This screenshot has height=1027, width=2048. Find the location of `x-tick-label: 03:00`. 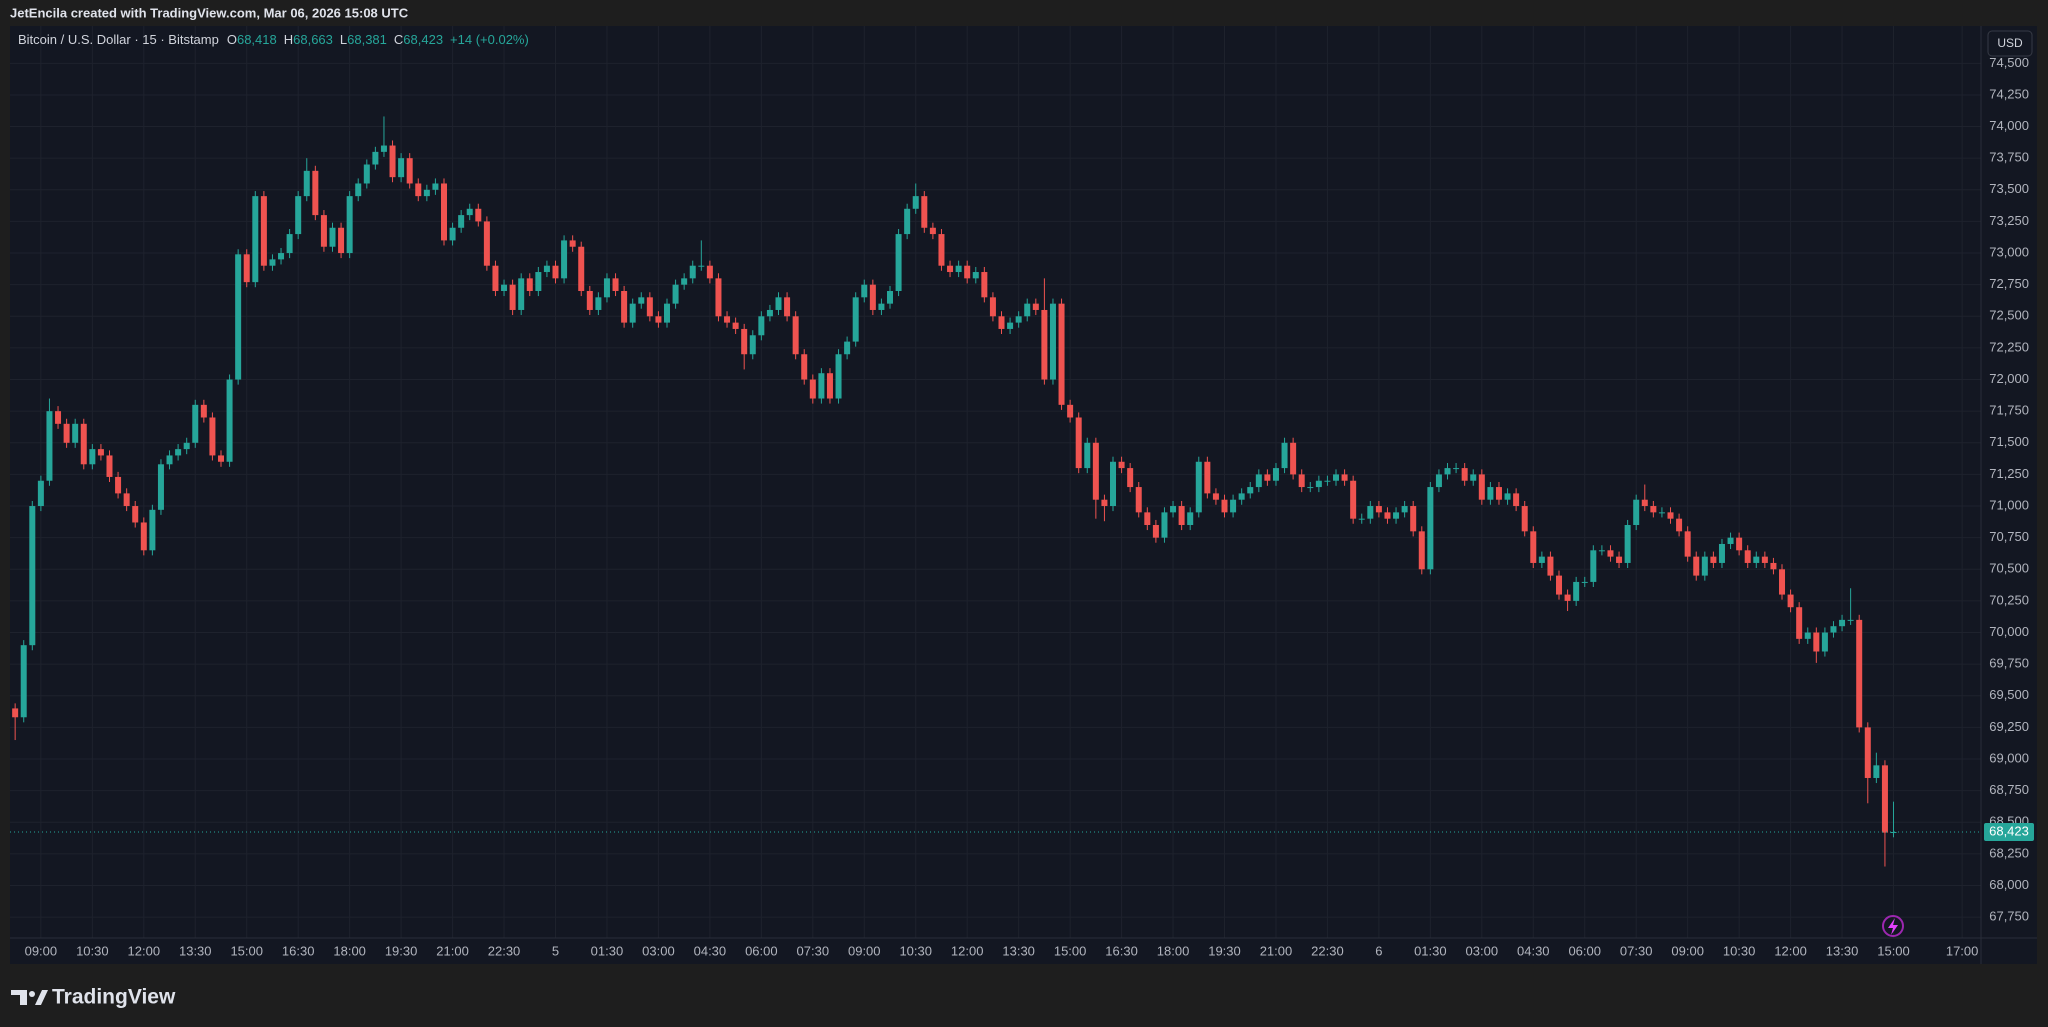

x-tick-label: 03:00 is located at coordinates (658, 950).